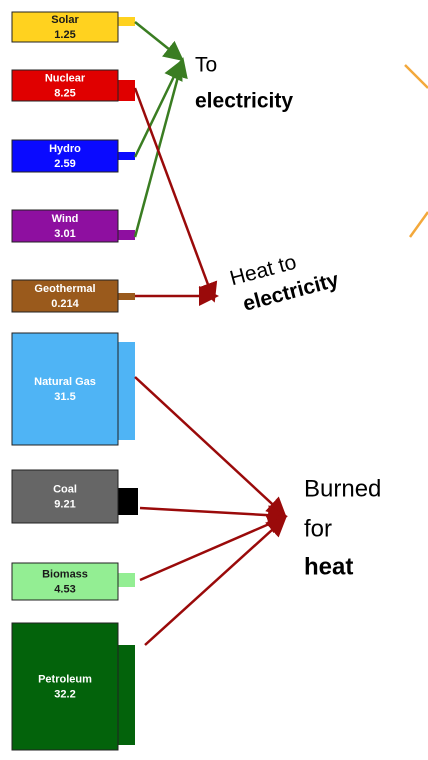 The width and height of the screenshot is (428, 760). Describe the element at coordinates (65, 679) in the screenshot. I see `source-name: Petroleum` at that location.